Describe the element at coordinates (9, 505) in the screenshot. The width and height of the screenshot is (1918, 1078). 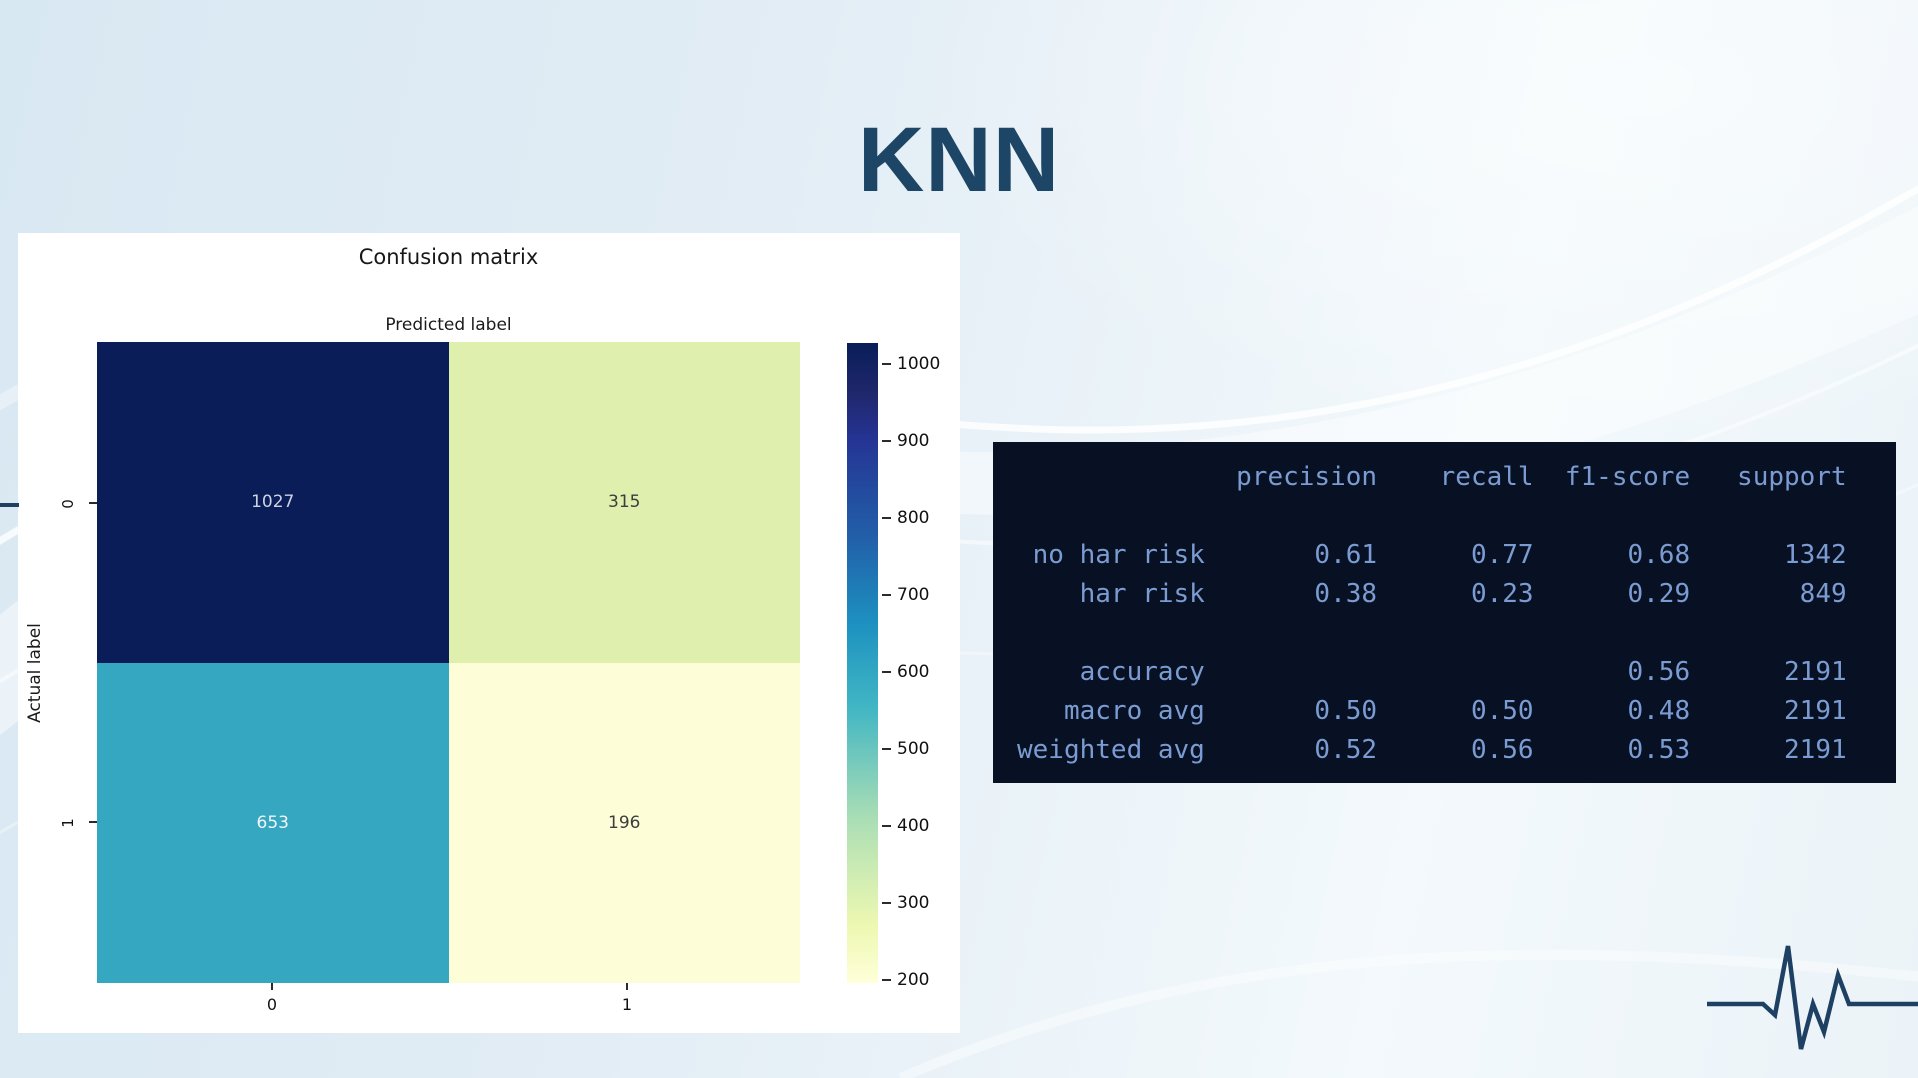
I see `left-edge-pulse-line` at that location.